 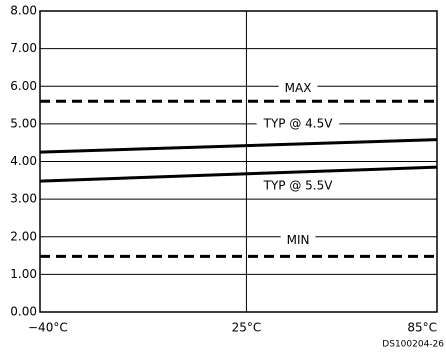 I want to click on y-tick-label: 7.00, so click(x=23, y=48).